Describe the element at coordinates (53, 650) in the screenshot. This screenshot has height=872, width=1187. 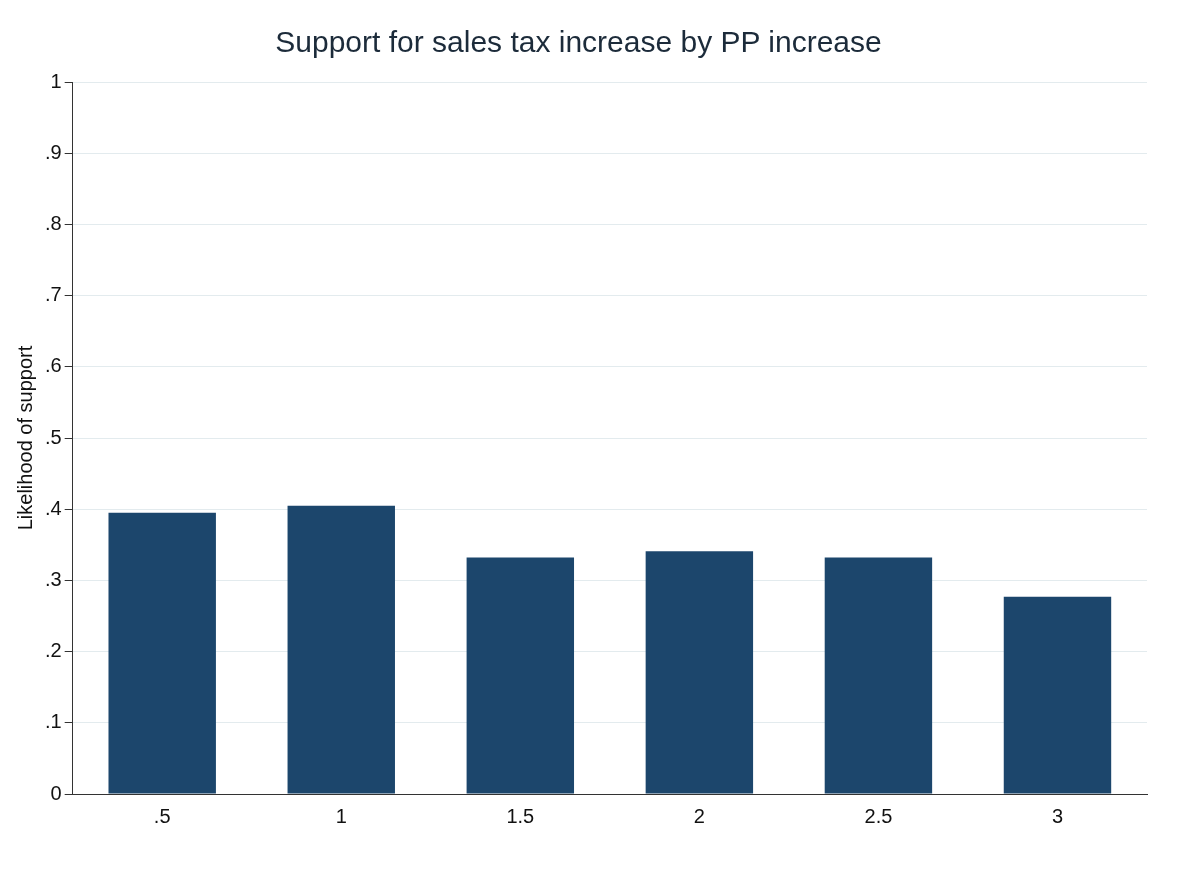
I see `y-tick-label: .2` at that location.